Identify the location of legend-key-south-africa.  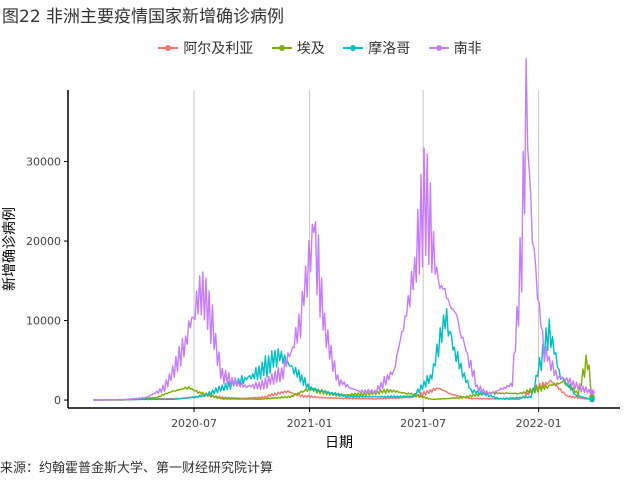
(438, 48).